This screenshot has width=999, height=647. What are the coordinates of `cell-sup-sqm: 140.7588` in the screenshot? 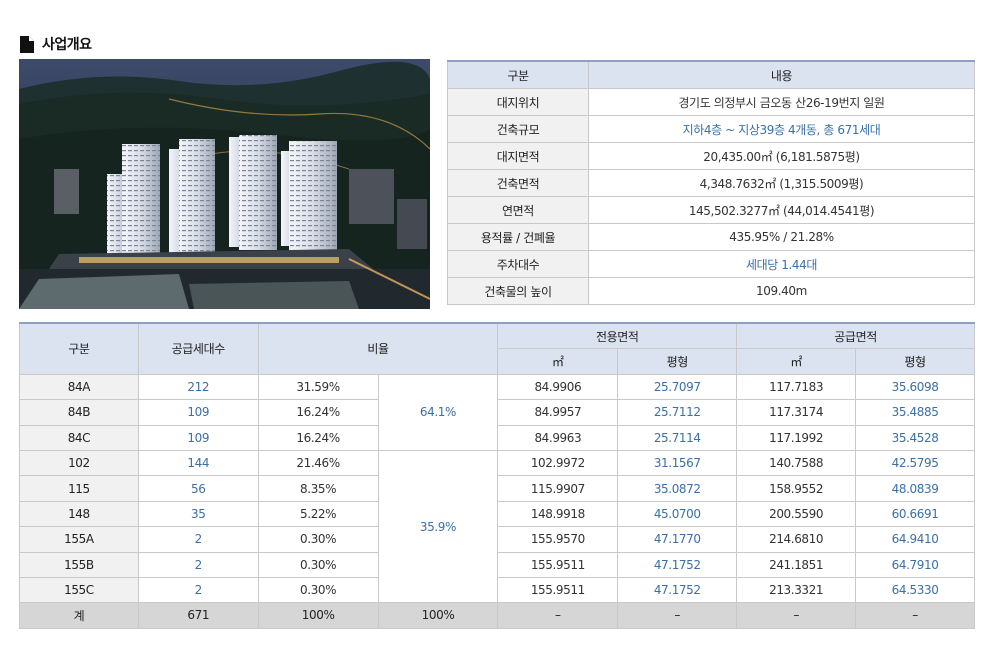 It's located at (796, 463).